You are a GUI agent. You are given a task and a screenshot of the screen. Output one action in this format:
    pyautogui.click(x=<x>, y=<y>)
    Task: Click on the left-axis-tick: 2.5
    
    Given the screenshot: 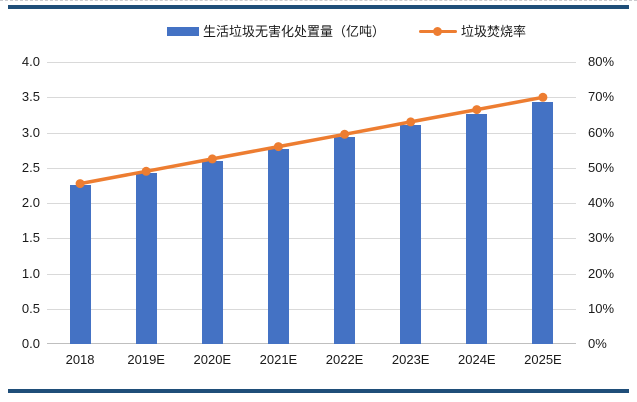 What is the action you would take?
    pyautogui.click(x=30, y=167)
    